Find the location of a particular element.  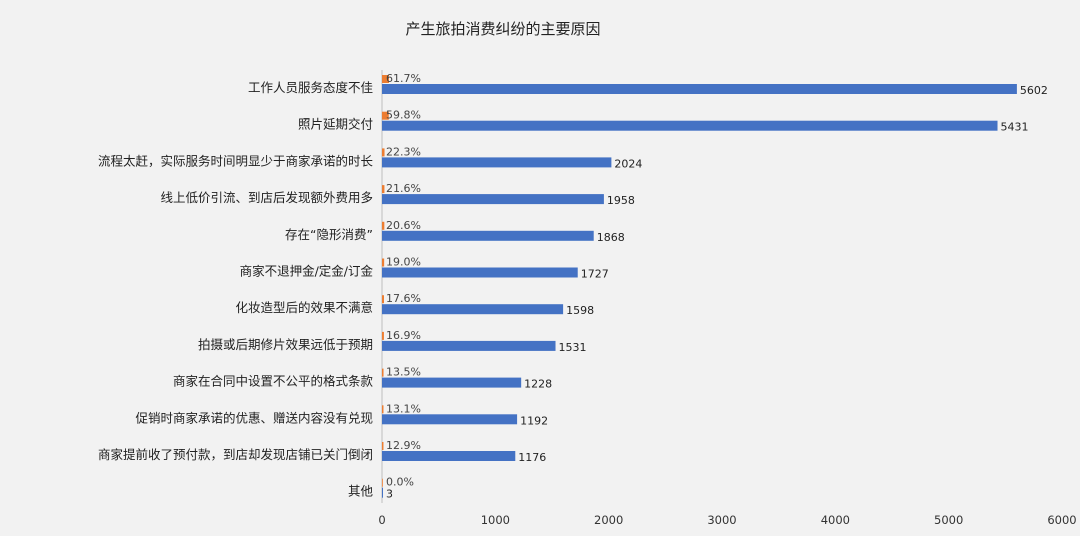

percent-label: 22.3% is located at coordinates (403, 151).